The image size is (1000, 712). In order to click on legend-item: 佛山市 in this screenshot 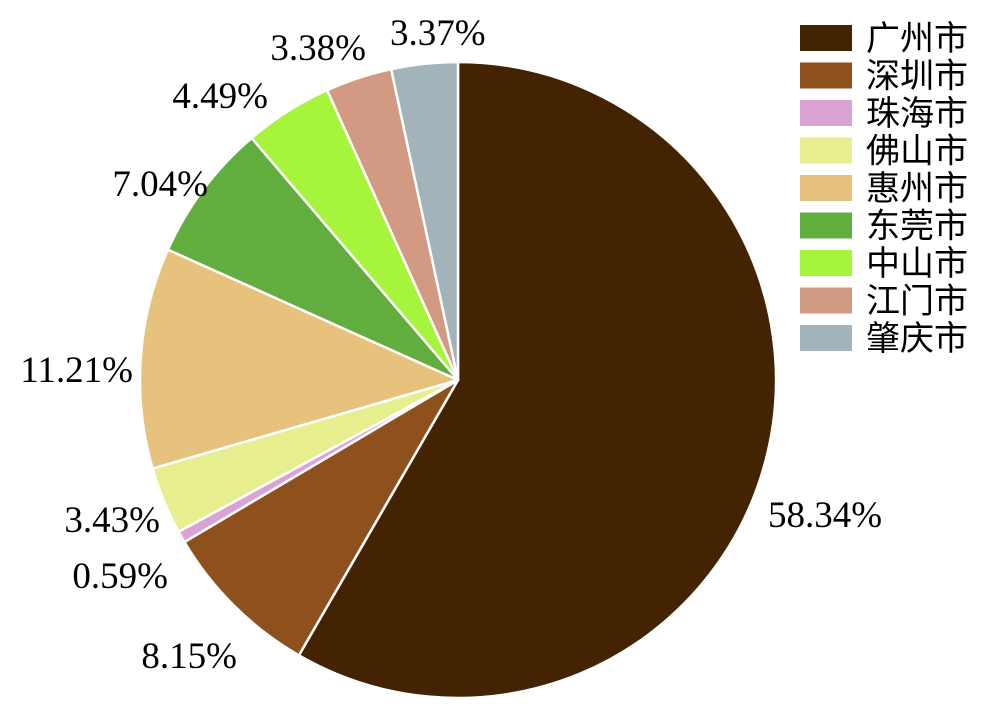, I will do `click(884, 152)`.